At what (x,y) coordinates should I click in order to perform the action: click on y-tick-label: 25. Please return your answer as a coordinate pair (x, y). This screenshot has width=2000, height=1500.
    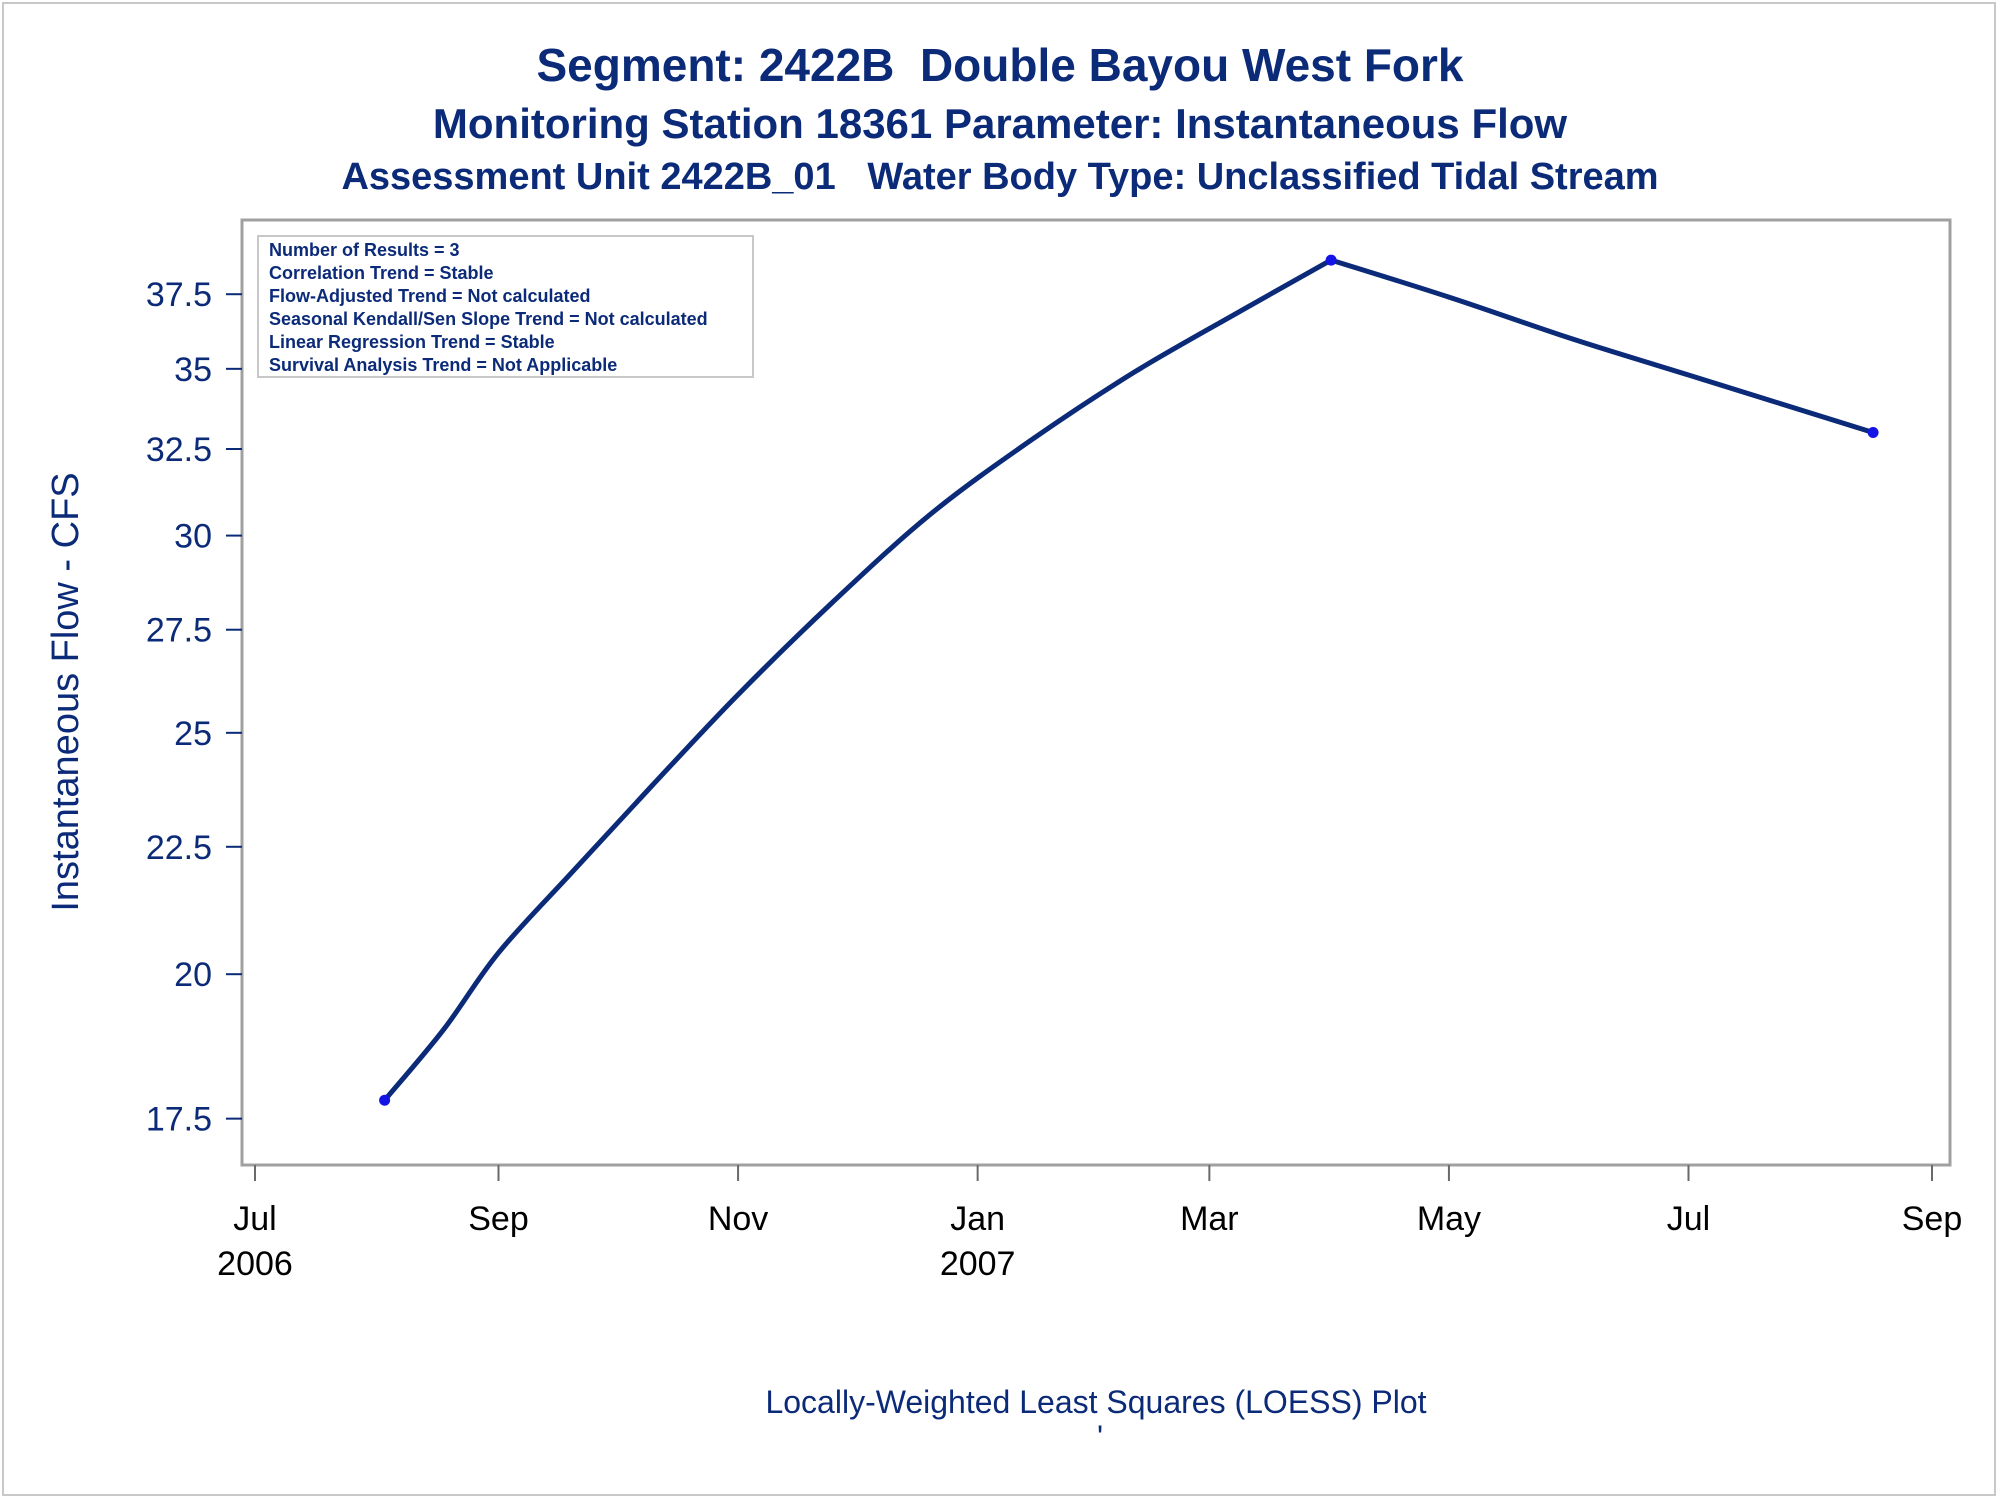
    Looking at the image, I should click on (193, 734).